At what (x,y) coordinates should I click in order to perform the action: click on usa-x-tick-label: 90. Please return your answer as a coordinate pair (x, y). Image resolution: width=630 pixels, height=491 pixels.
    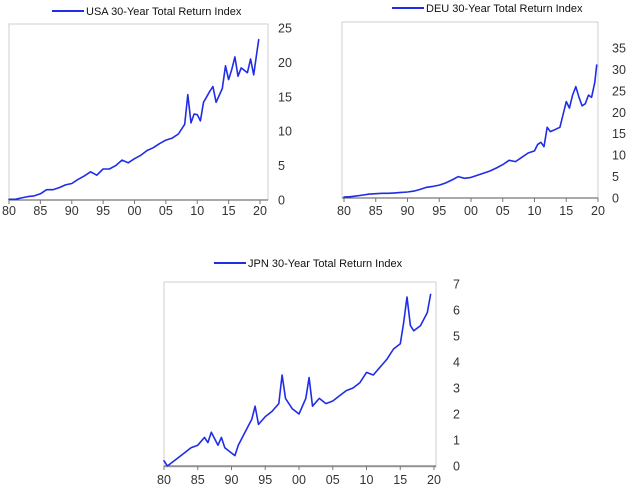
    Looking at the image, I should click on (72, 211).